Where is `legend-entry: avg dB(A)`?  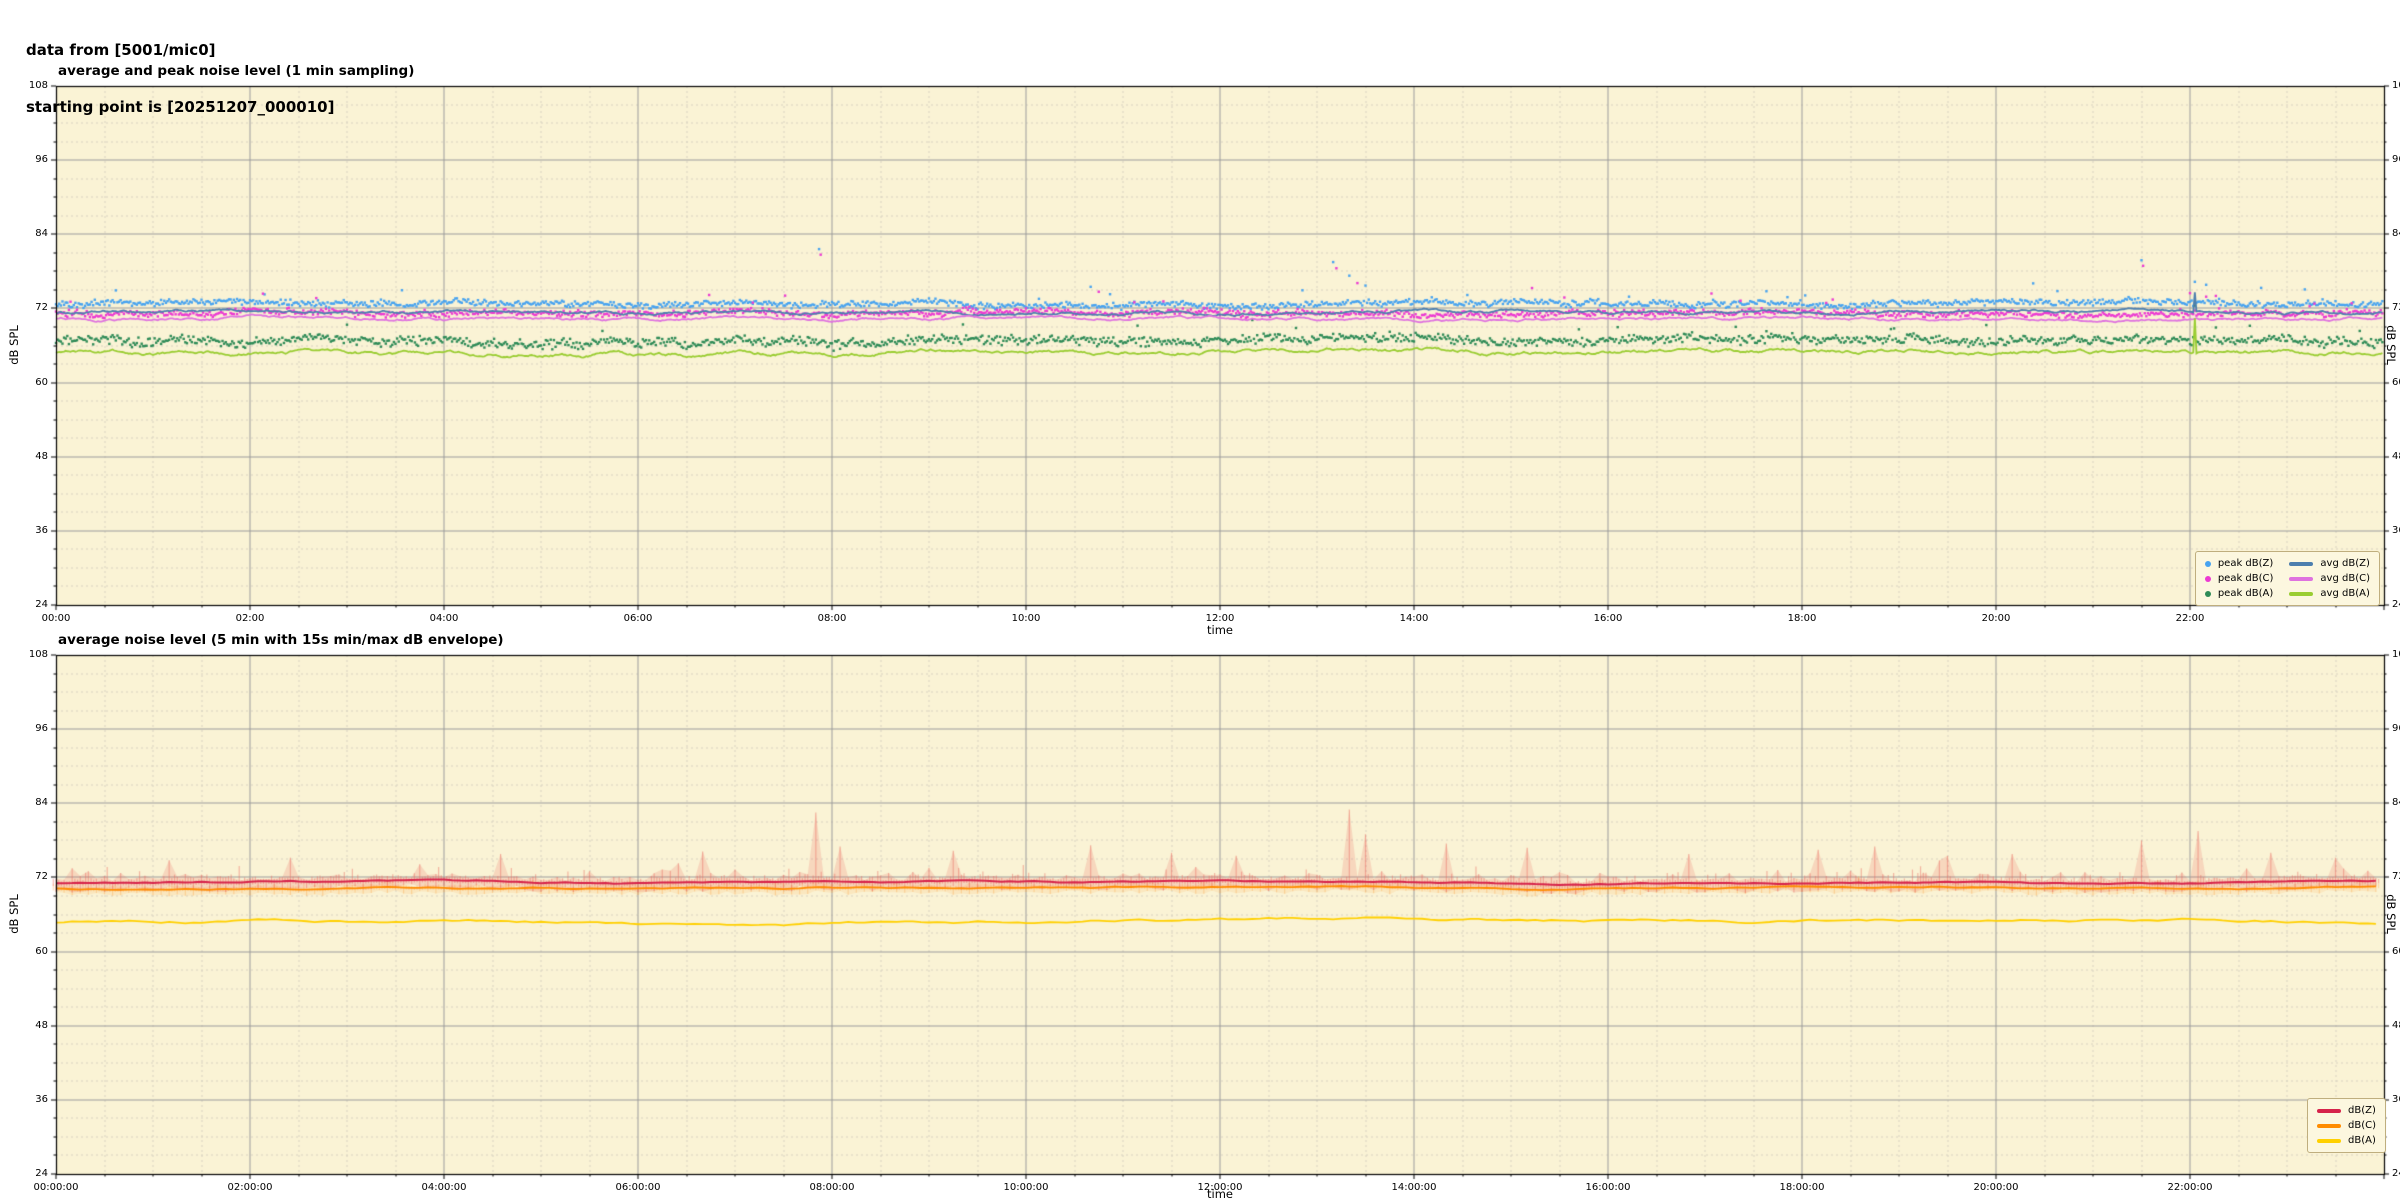
legend-entry: avg dB(A) is located at coordinates (2329, 593).